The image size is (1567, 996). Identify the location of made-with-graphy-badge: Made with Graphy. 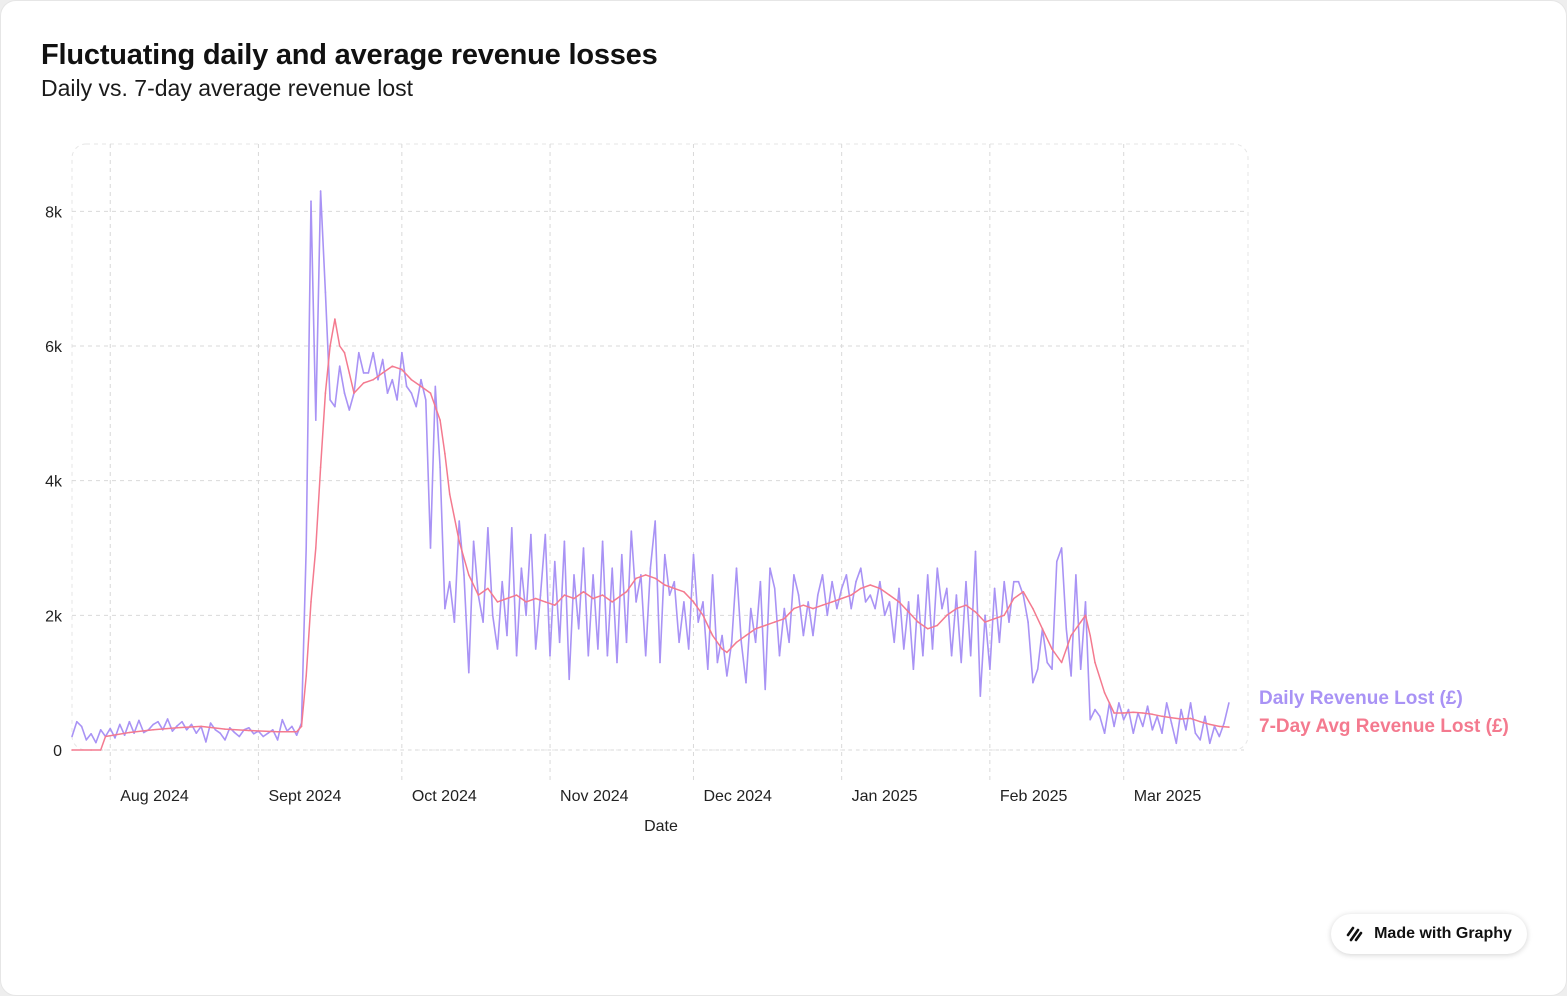
(1429, 934).